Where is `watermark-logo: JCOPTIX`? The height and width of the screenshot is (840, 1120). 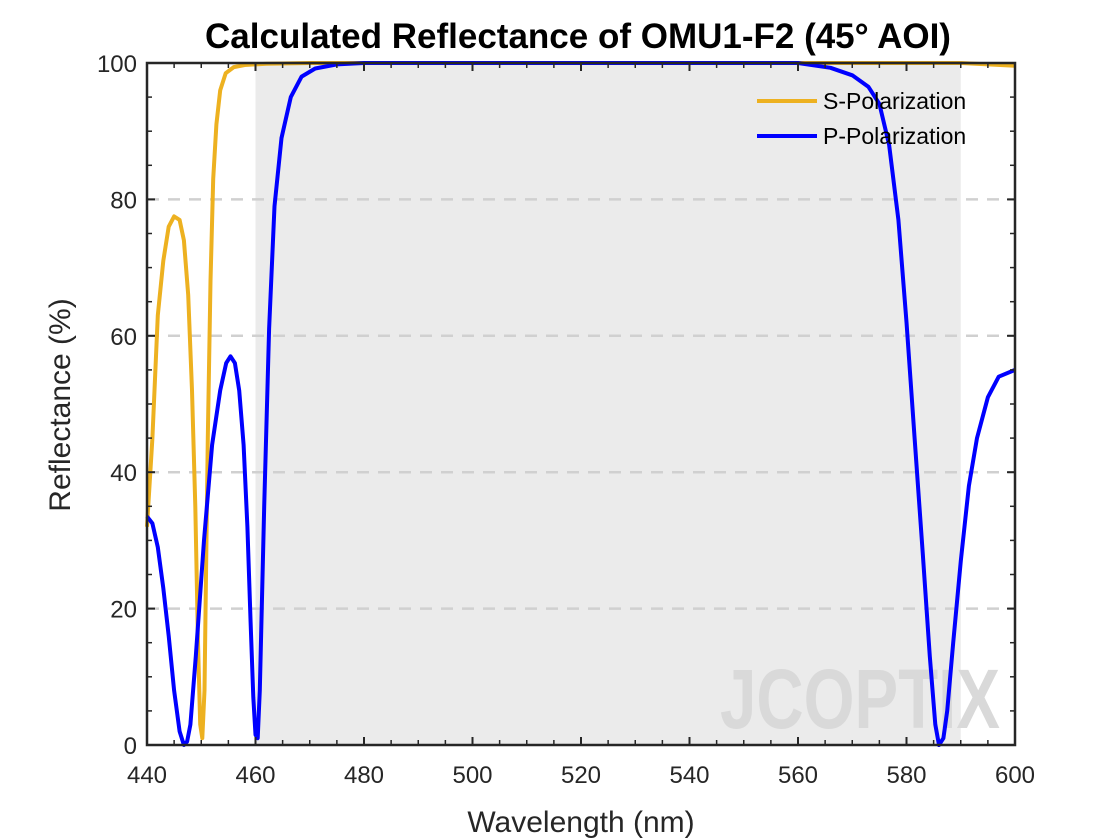
watermark-logo: JCOPTIX is located at coordinates (860, 699).